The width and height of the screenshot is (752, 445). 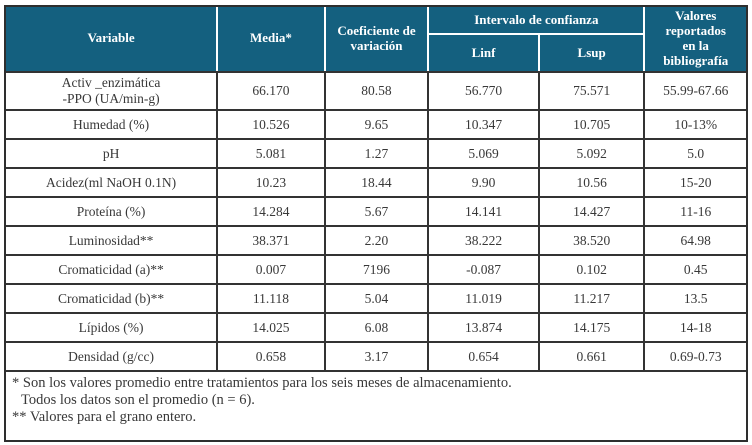 I want to click on cell-cv: 3.17, so click(x=377, y=356).